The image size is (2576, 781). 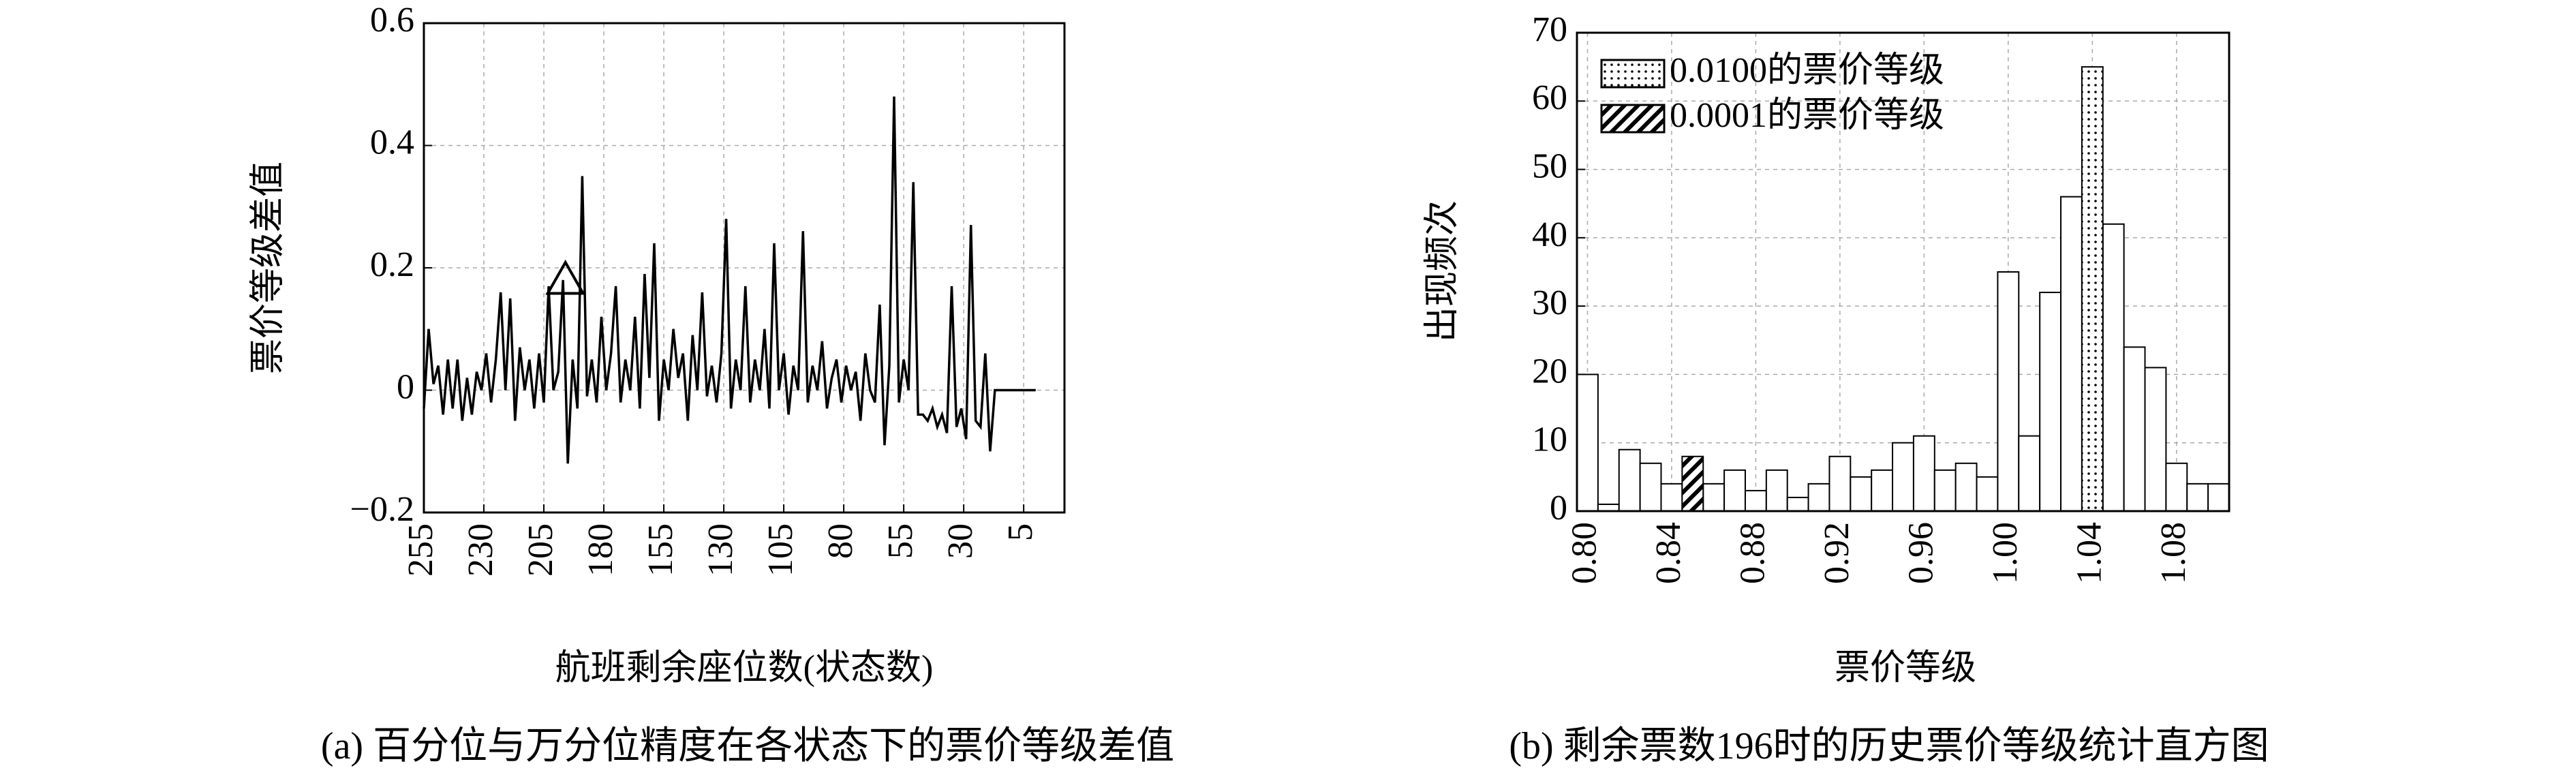 I want to click on x-tick-label: 0.92, so click(x=1837, y=553).